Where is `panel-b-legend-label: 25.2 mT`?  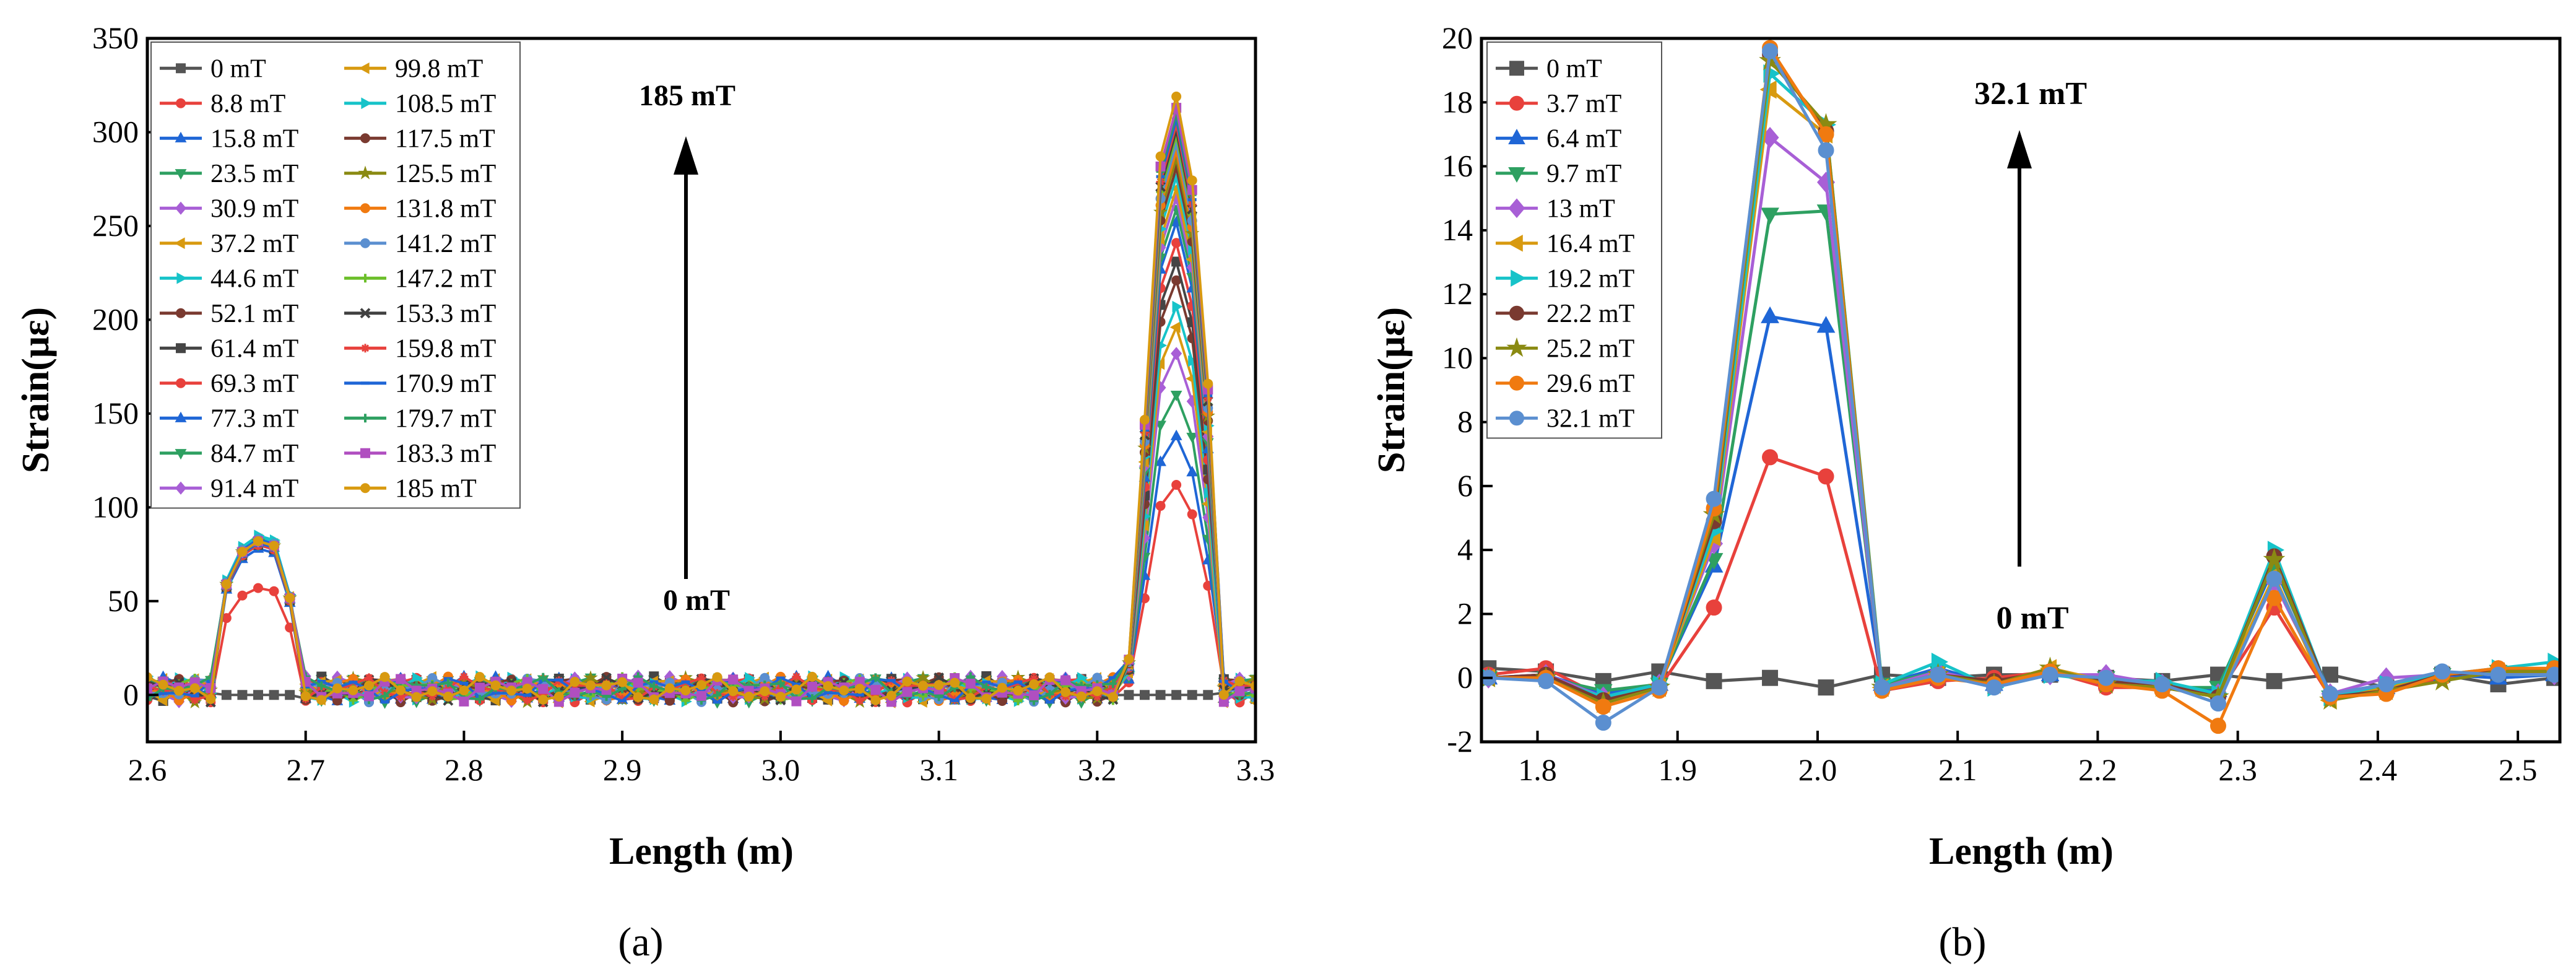 panel-b-legend-label: 25.2 mT is located at coordinates (1590, 348).